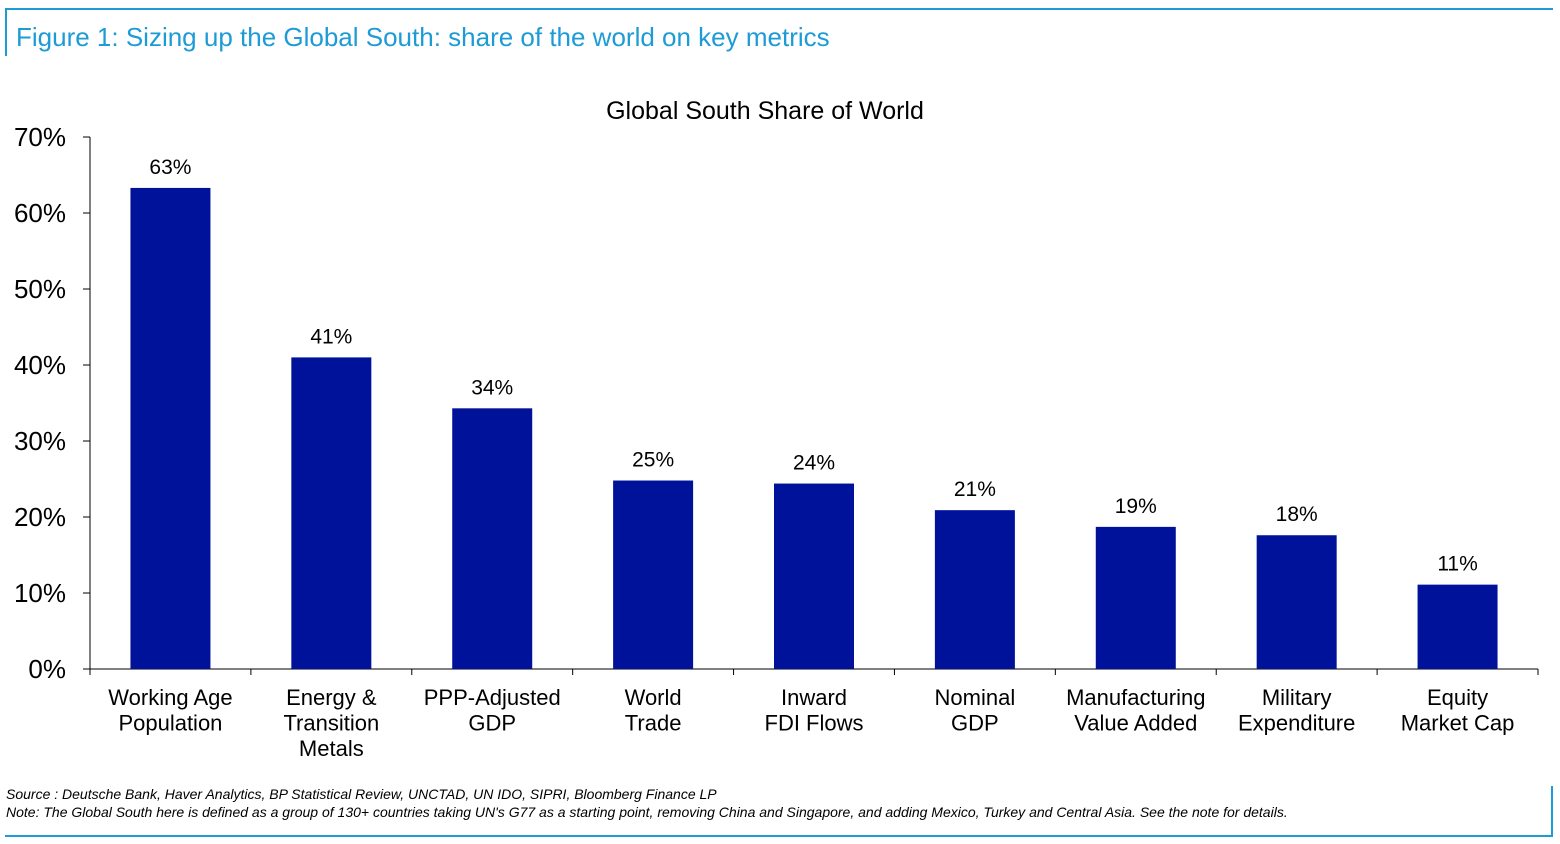 This screenshot has height=844, width=1560. Describe the element at coordinates (40, 441) in the screenshot. I see `y-tick-label: 30%` at that location.